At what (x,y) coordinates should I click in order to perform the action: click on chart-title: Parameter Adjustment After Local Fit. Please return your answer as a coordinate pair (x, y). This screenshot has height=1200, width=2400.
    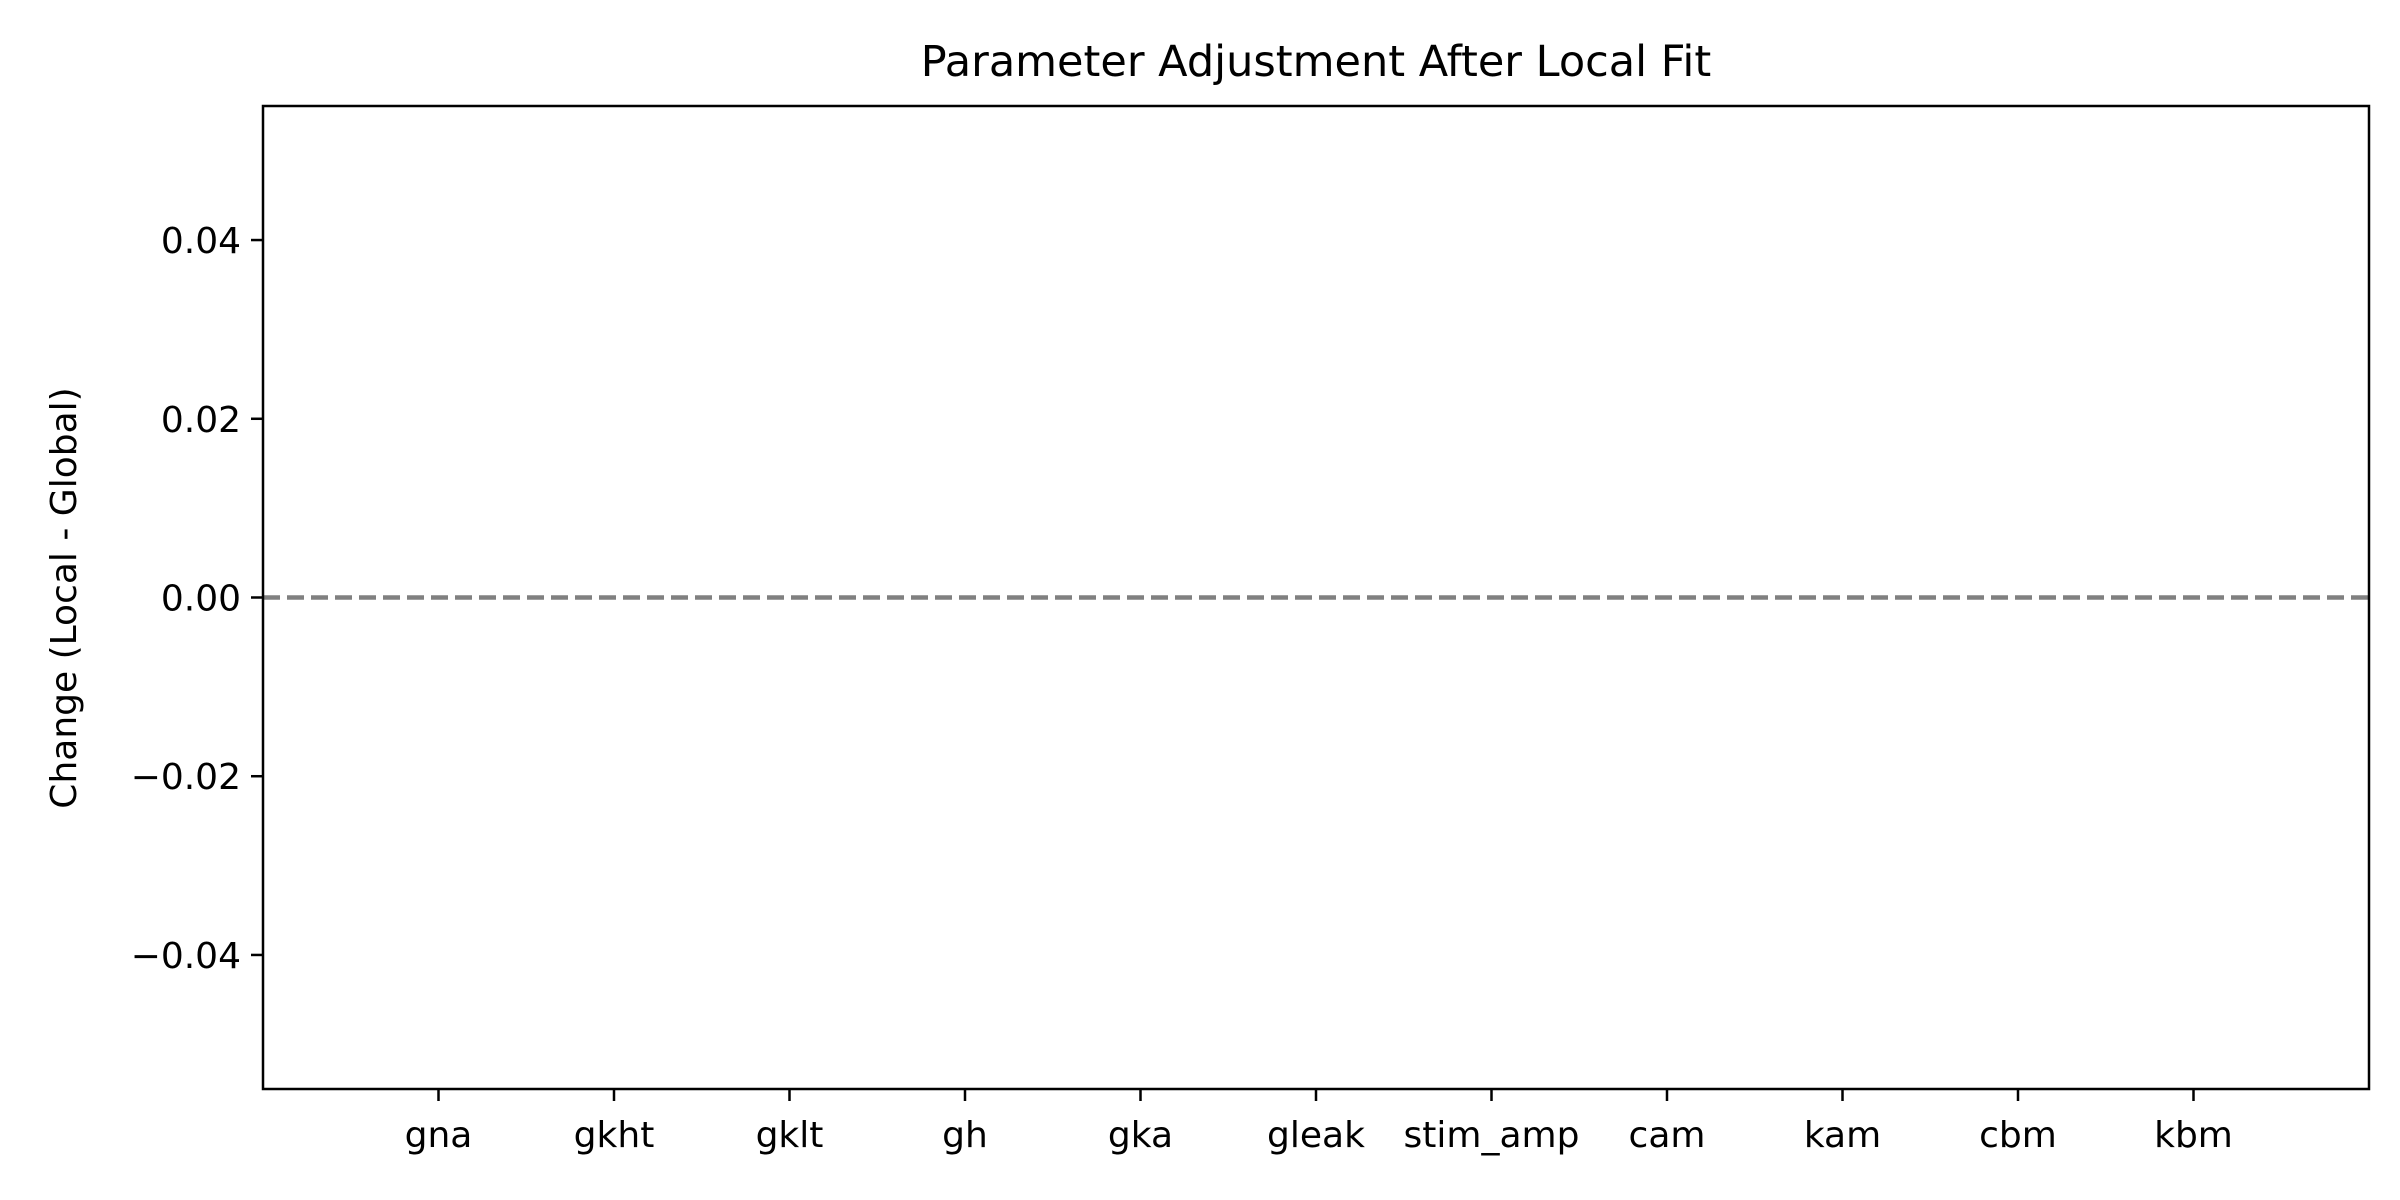
    Looking at the image, I should click on (1316, 62).